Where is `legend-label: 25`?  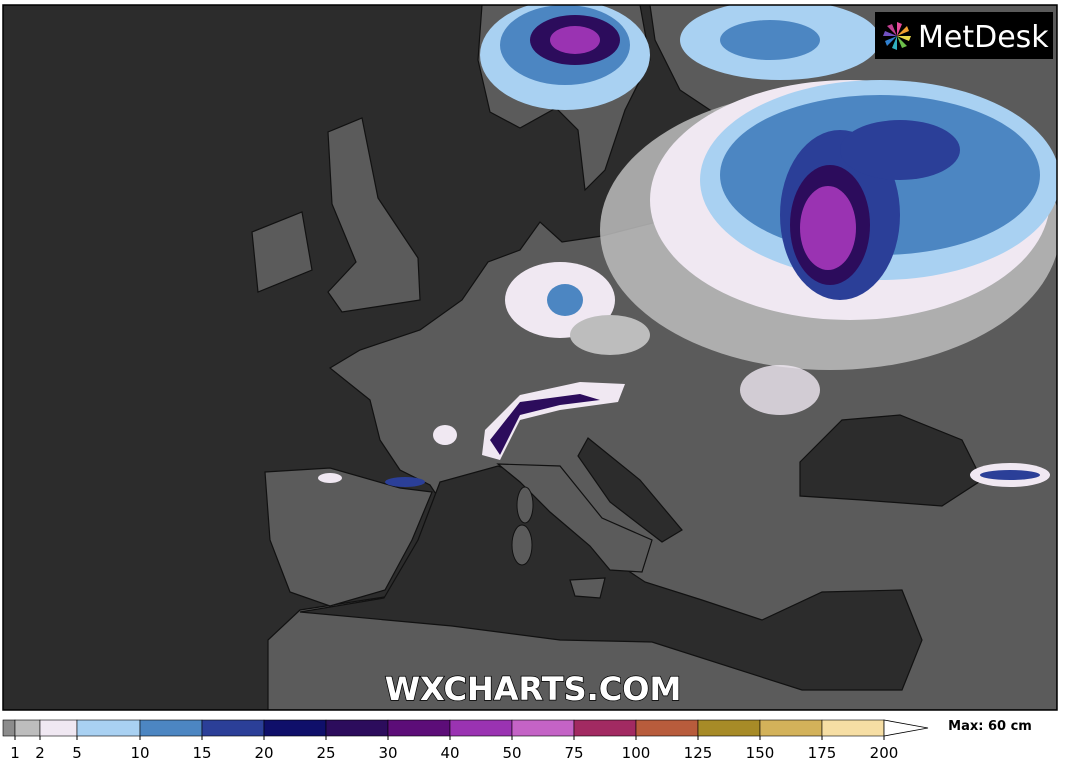
legend-label: 25 is located at coordinates (325, 753).